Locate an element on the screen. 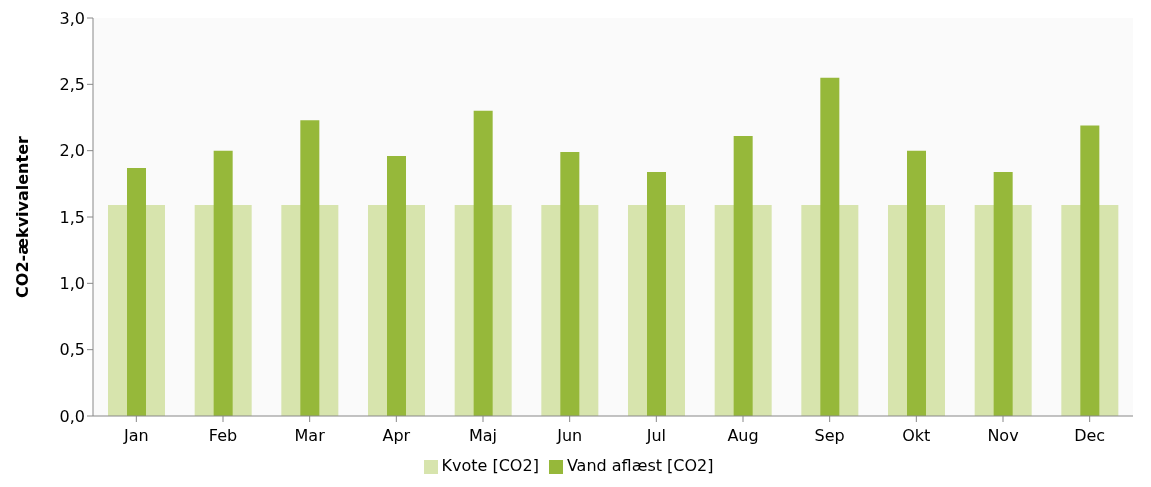  y-axis-title: CO2-ækvivalenter is located at coordinates (22, 217).